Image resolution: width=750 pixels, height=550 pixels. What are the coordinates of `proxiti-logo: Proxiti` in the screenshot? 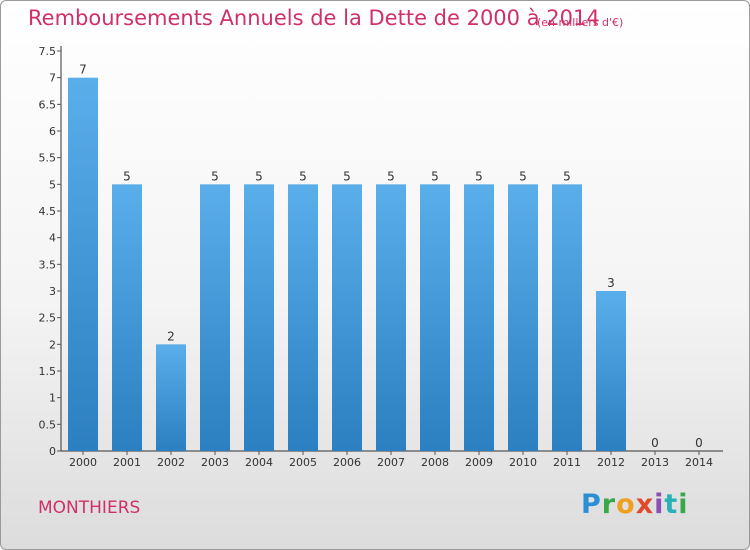 It's located at (635, 504).